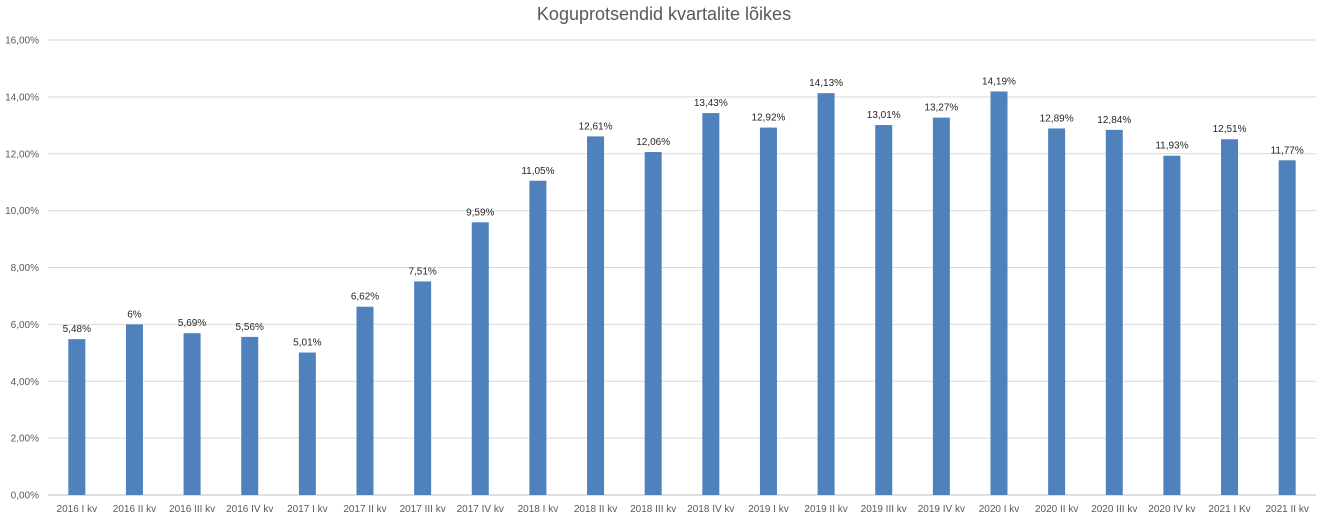  I want to click on x-tick-label: 2019 I kv, so click(768, 509).